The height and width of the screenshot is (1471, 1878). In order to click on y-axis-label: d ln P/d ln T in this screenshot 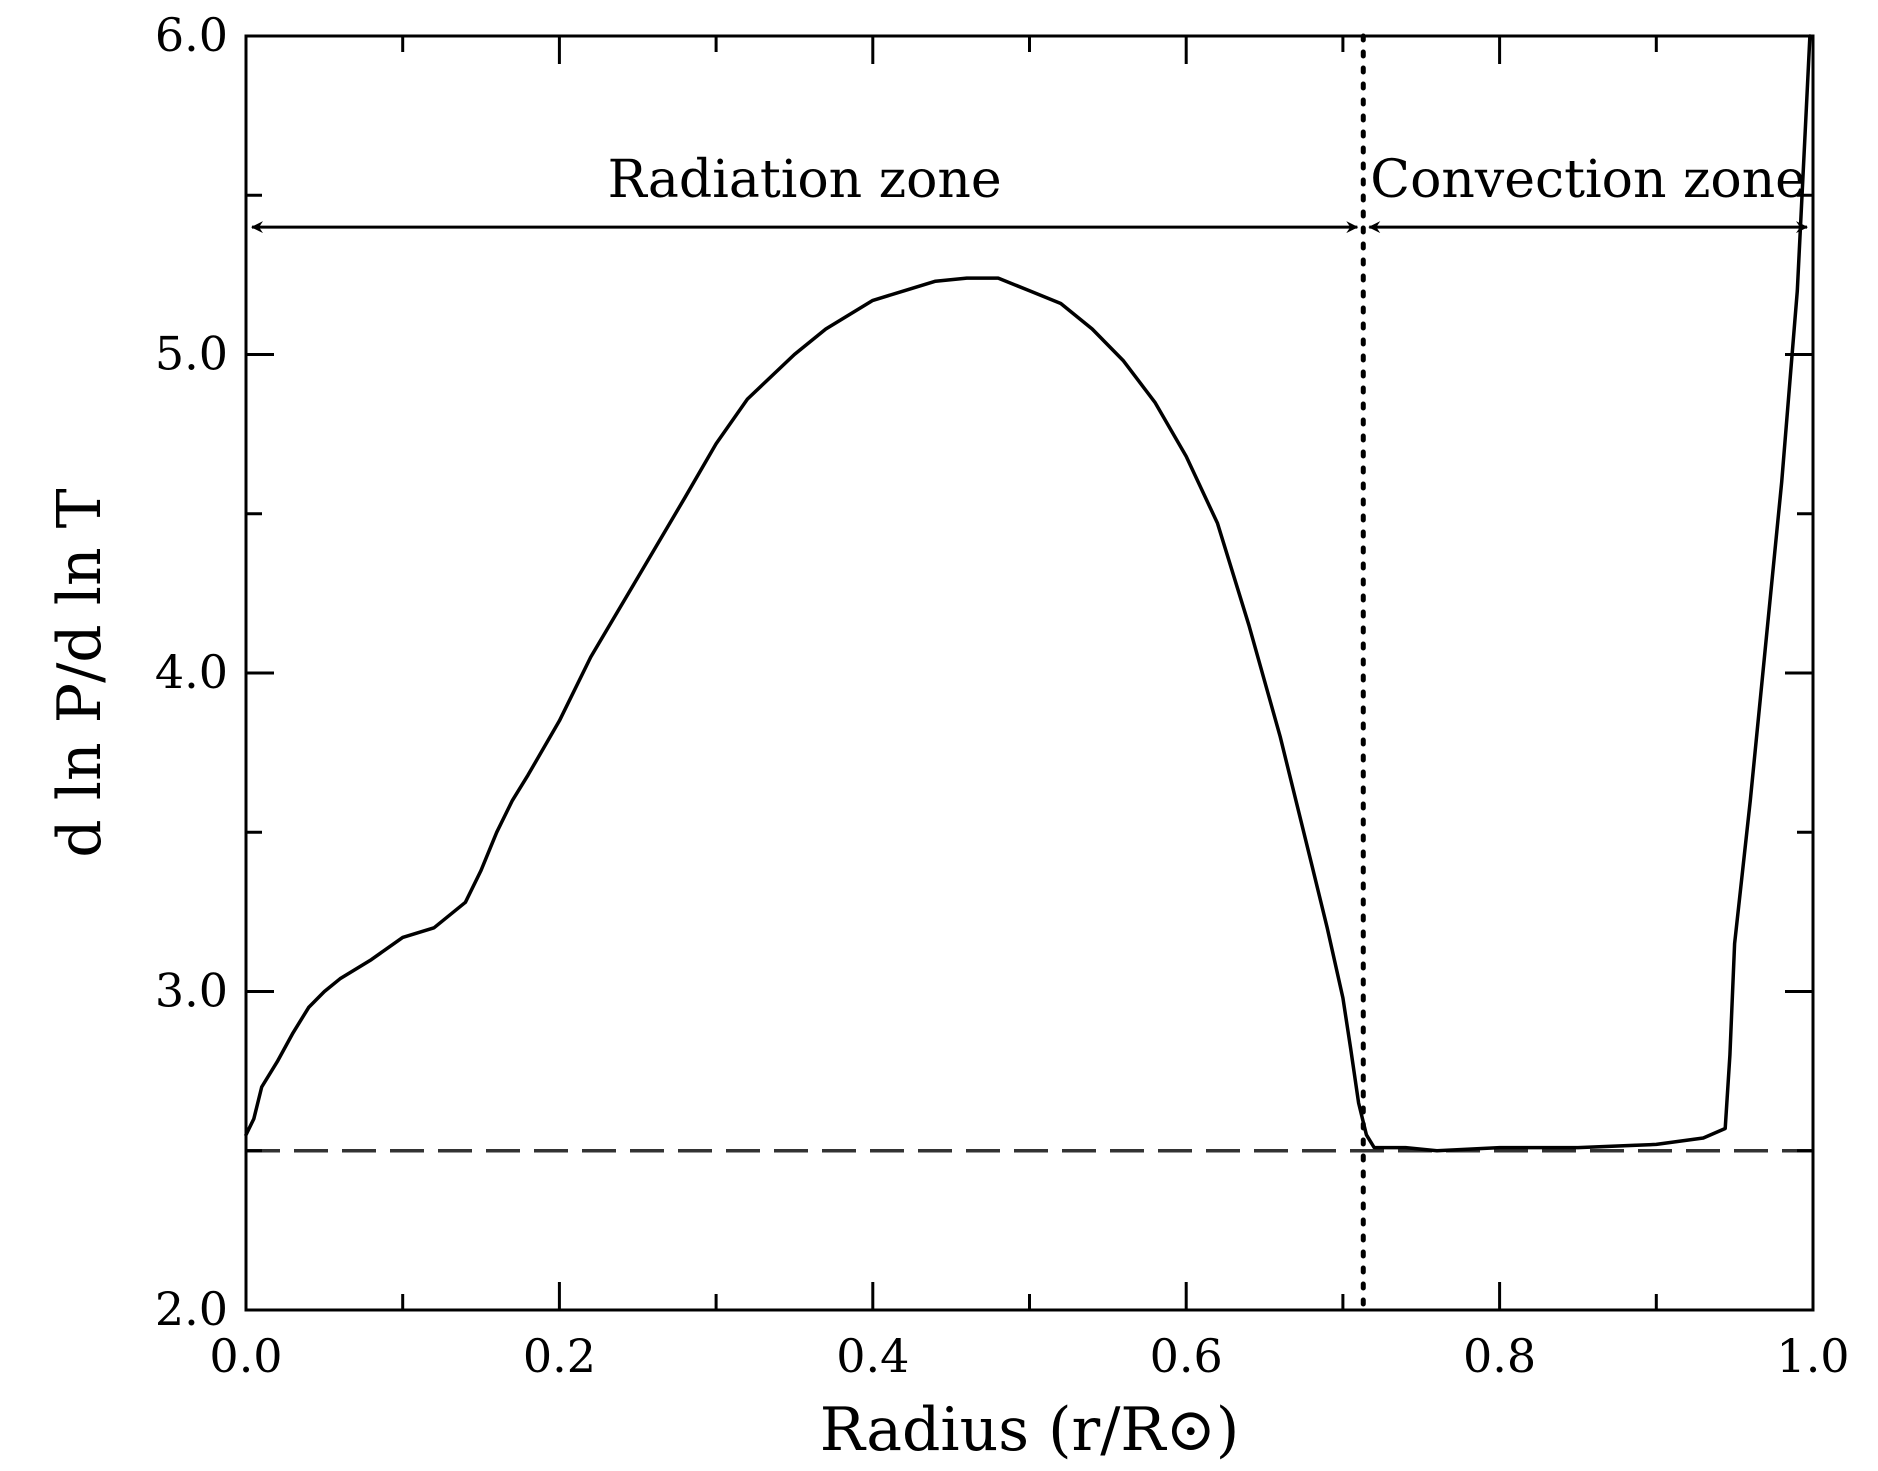, I will do `click(80, 672)`.